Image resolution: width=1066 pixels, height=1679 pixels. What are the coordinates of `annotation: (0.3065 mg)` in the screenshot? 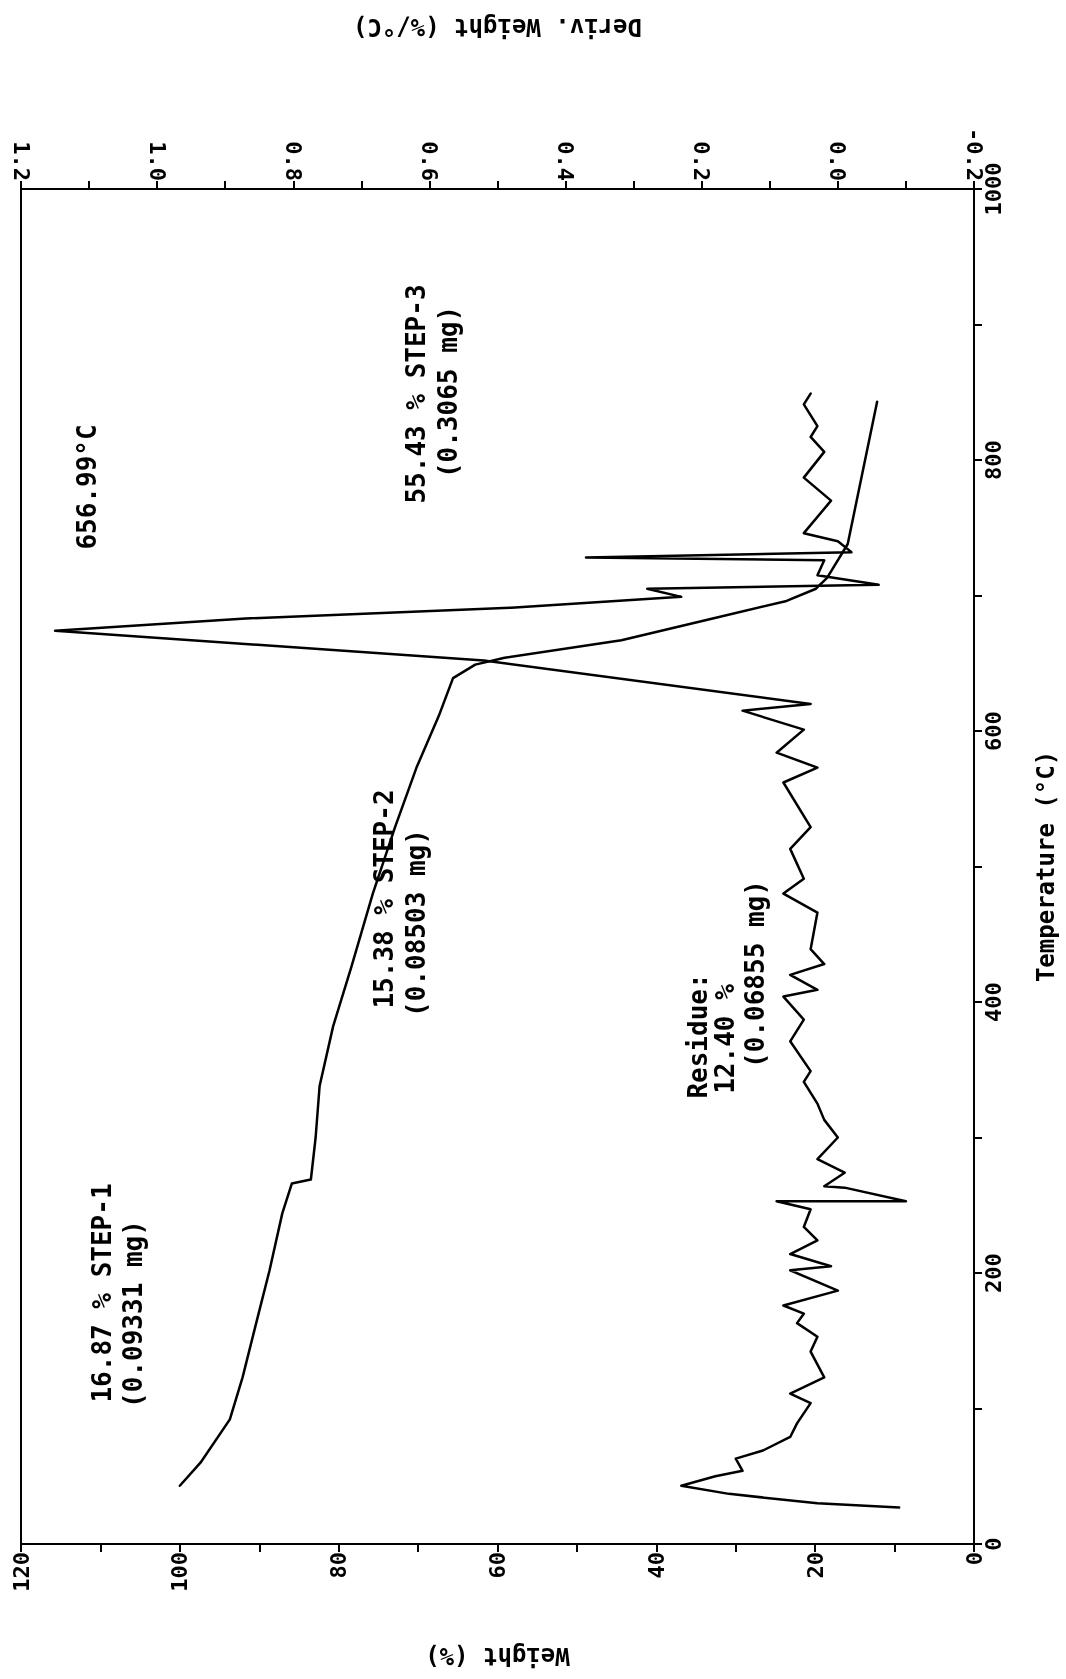 It's located at (448, 392).